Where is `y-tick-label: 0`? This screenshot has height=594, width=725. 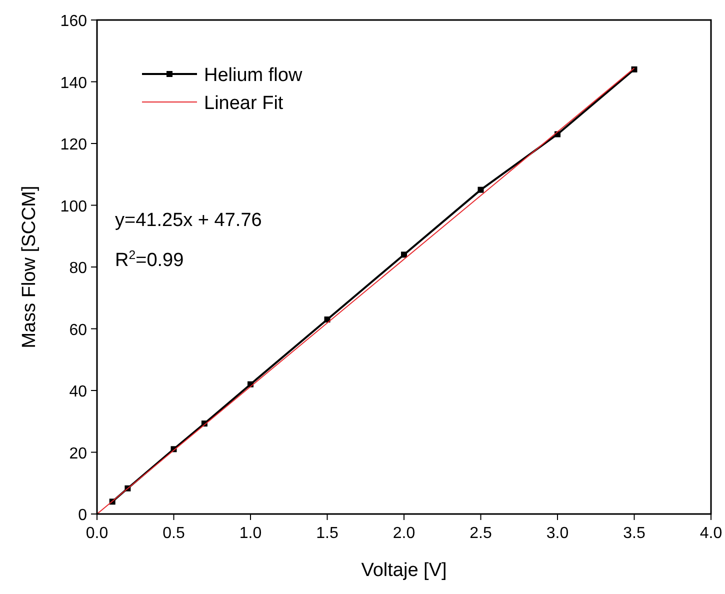 y-tick-label: 0 is located at coordinates (83, 515).